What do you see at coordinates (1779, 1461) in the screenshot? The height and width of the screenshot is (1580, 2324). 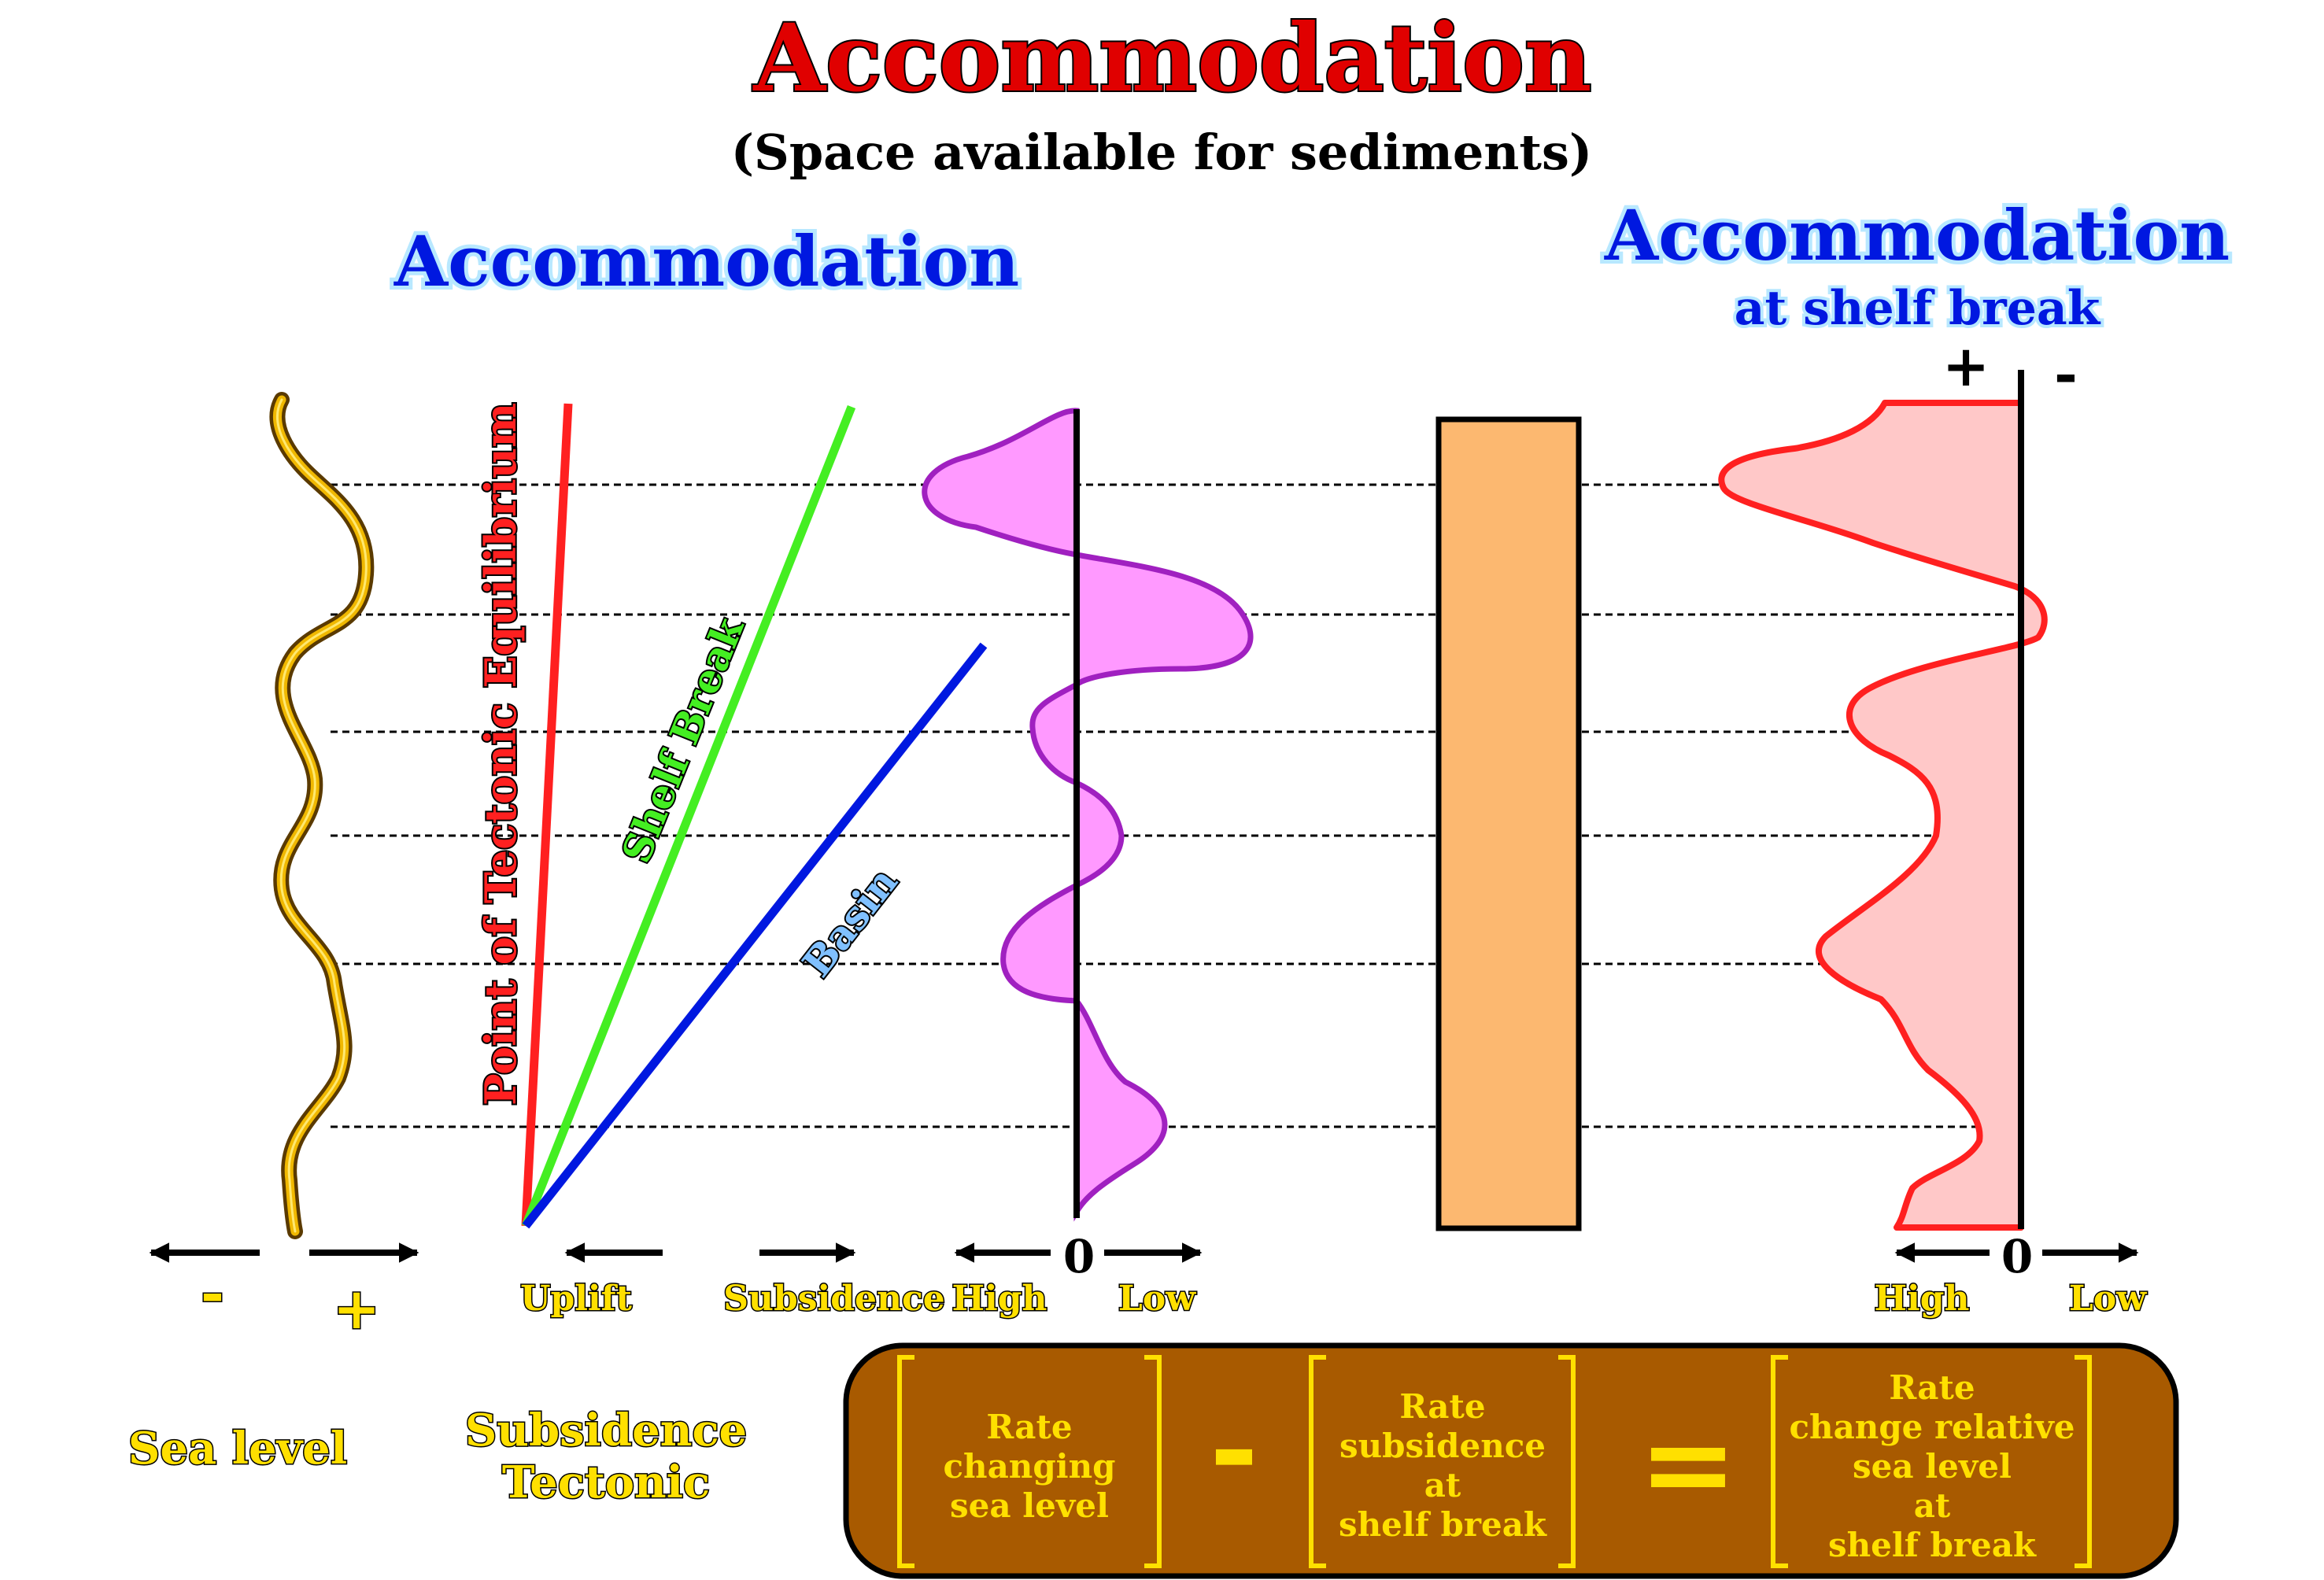 I see `term3-left-bracket` at bounding box center [1779, 1461].